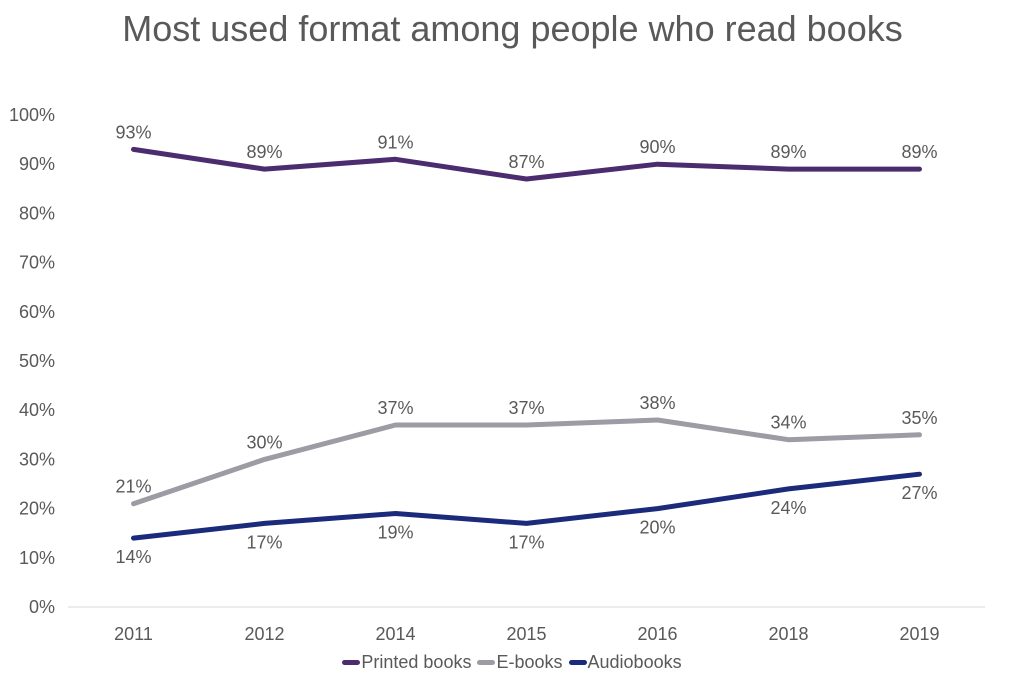 The height and width of the screenshot is (683, 1024). Describe the element at coordinates (657, 403) in the screenshot. I see `data-label: 38%` at that location.